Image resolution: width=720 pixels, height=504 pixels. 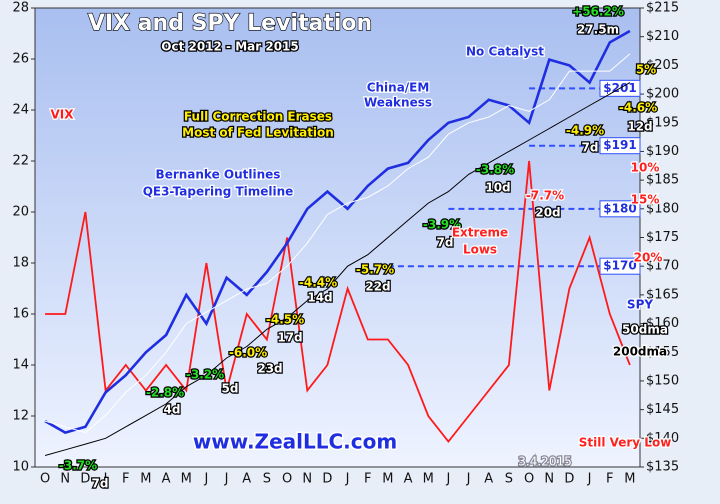 I want to click on series-label: 50dma, so click(x=645, y=330).